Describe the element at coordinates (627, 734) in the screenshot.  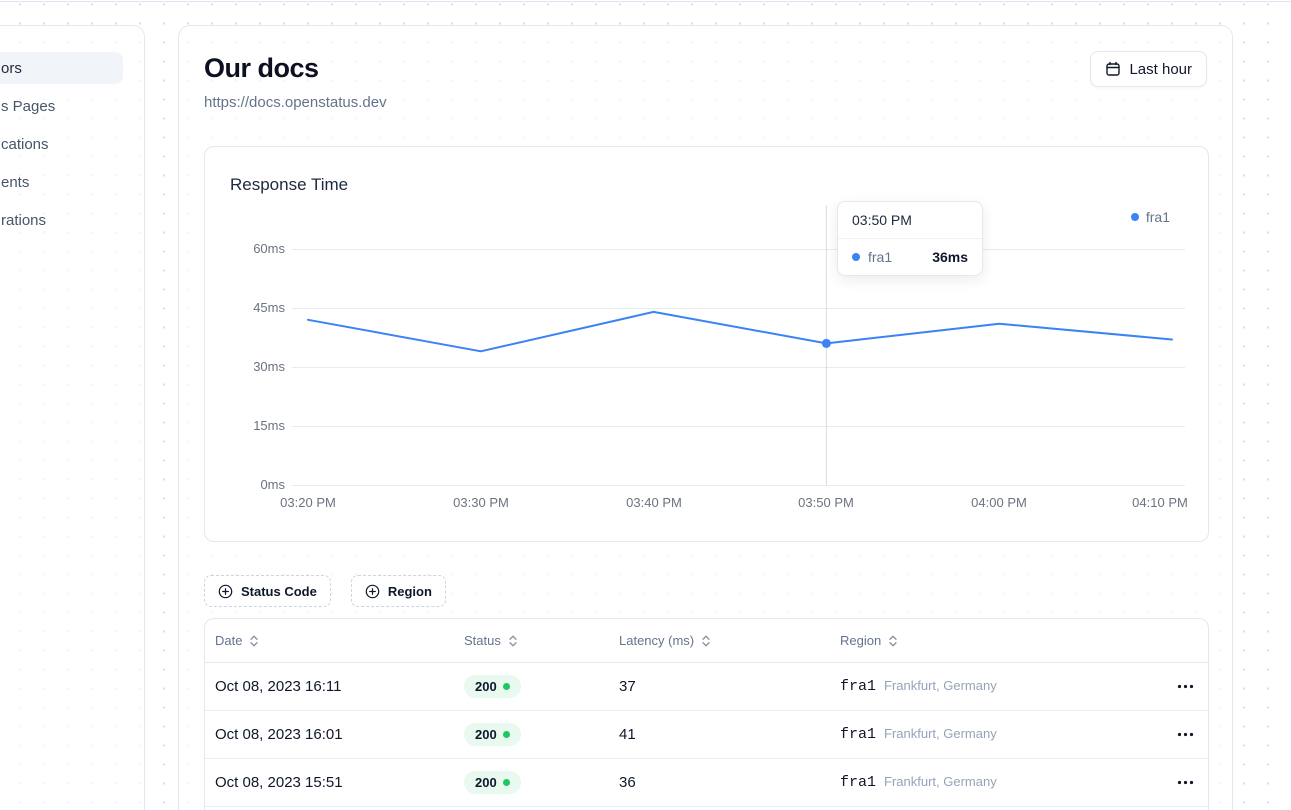
I see `cell-latency: 41` at that location.